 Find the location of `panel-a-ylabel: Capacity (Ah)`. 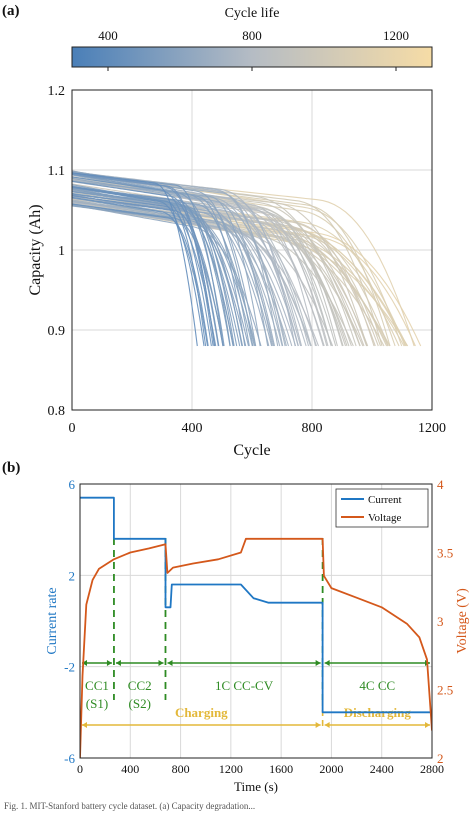

panel-a-ylabel: Capacity (Ah) is located at coordinates (35, 249).